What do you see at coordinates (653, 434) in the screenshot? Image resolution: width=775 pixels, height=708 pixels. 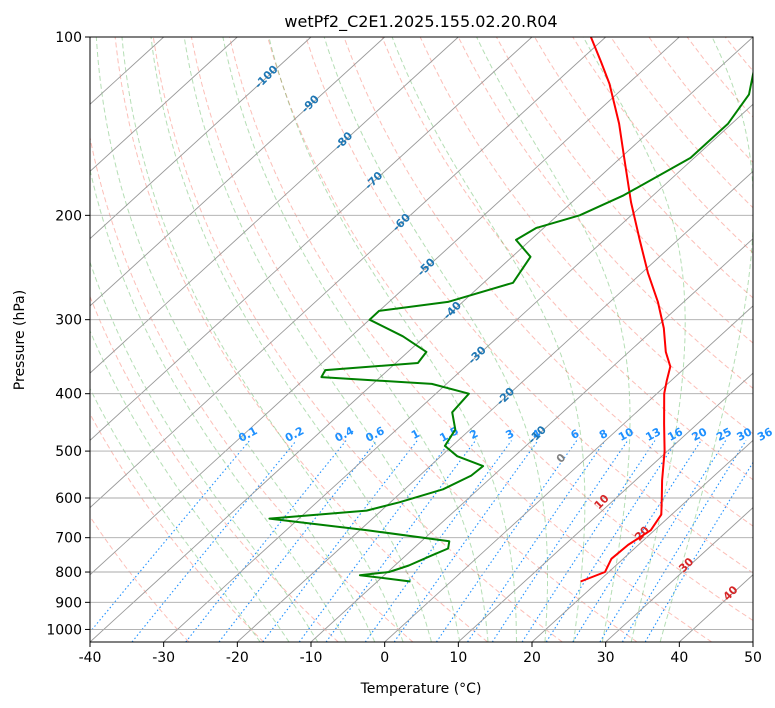 I see `mixing-ratio-label: 13` at bounding box center [653, 434].